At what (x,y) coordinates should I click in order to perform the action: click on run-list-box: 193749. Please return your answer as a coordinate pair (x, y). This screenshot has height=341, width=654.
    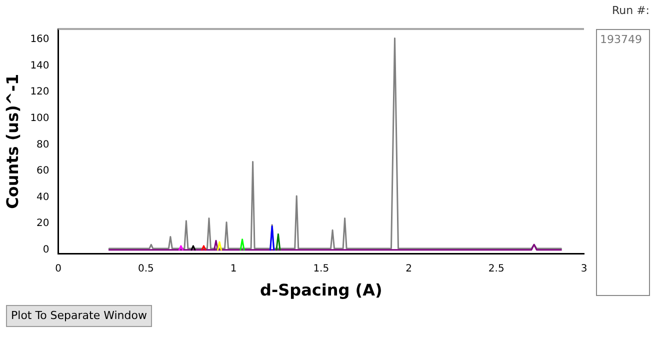
    Looking at the image, I should click on (623, 162).